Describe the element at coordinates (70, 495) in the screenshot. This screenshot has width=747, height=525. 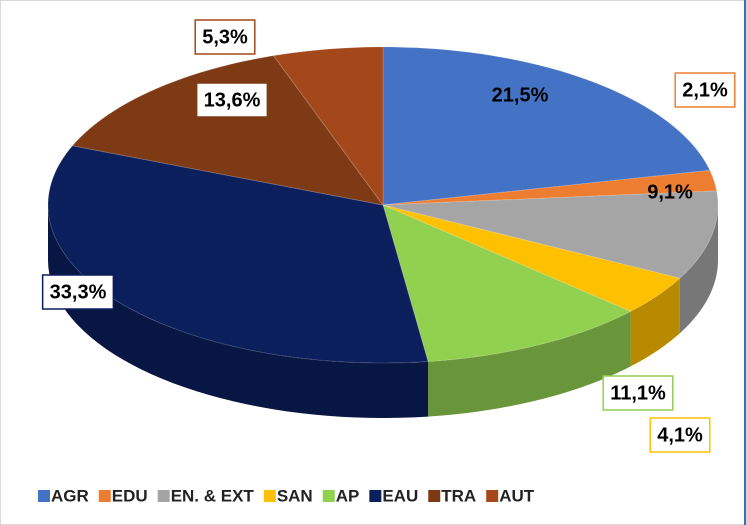
I see `legend-label: AGR` at that location.